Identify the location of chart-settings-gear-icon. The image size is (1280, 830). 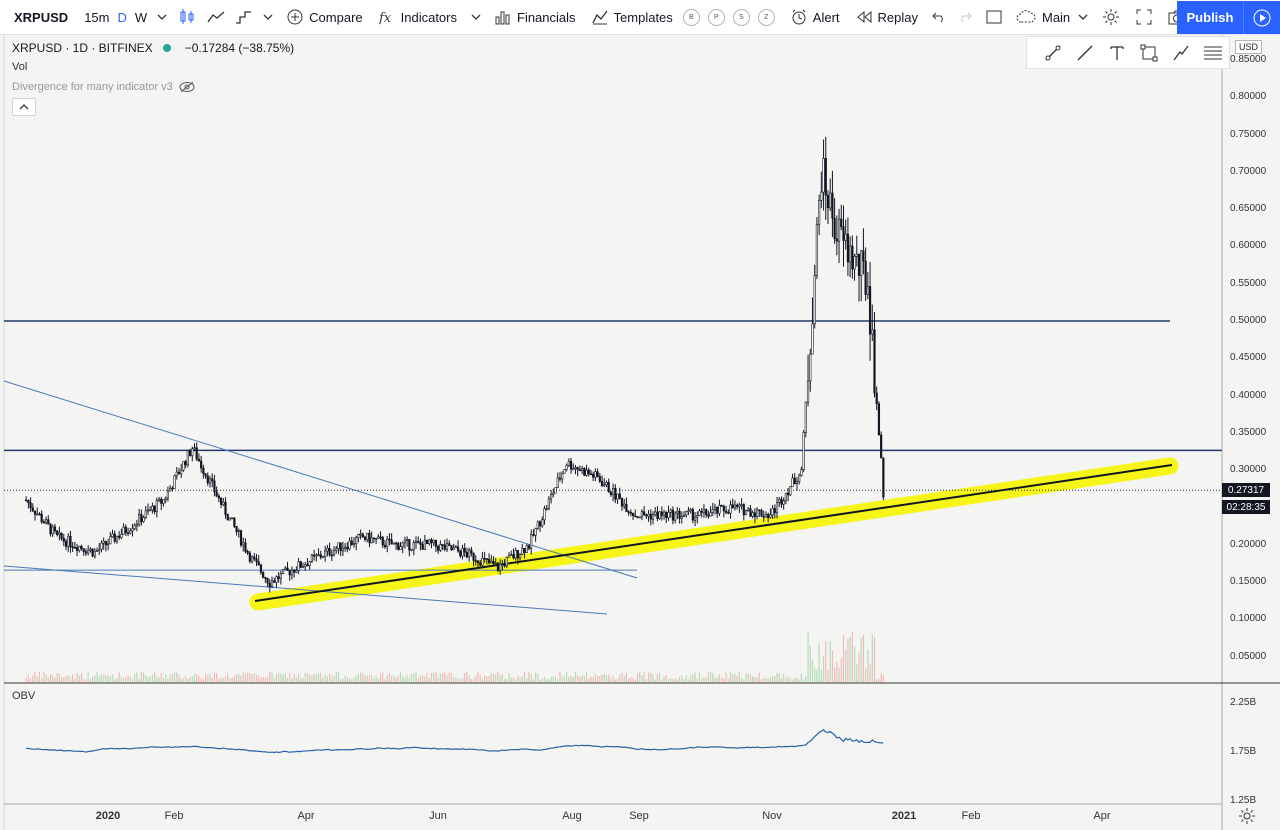
(1247, 816).